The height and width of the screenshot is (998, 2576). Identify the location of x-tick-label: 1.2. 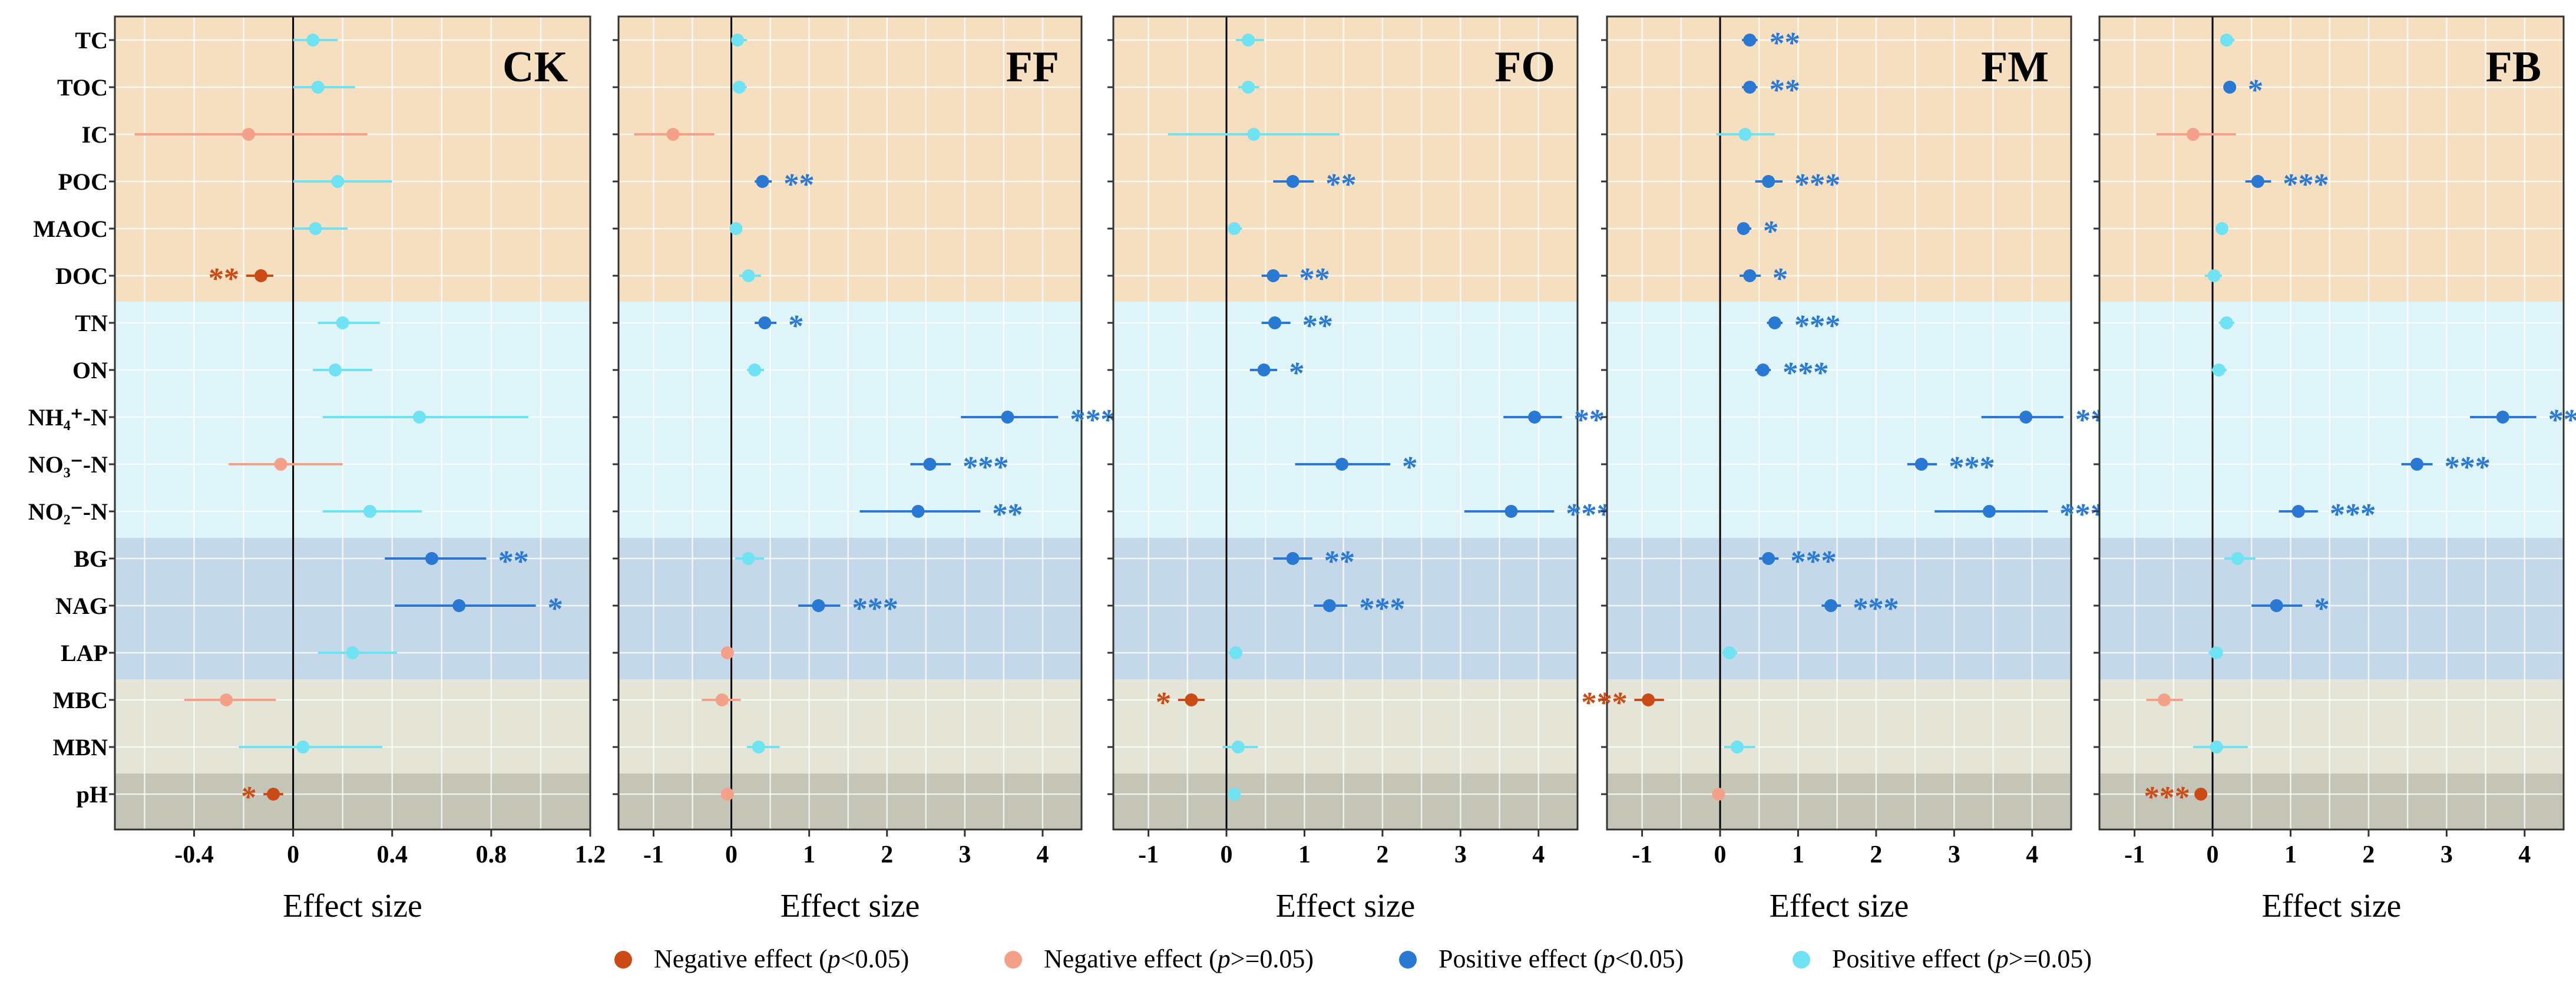
(590, 854).